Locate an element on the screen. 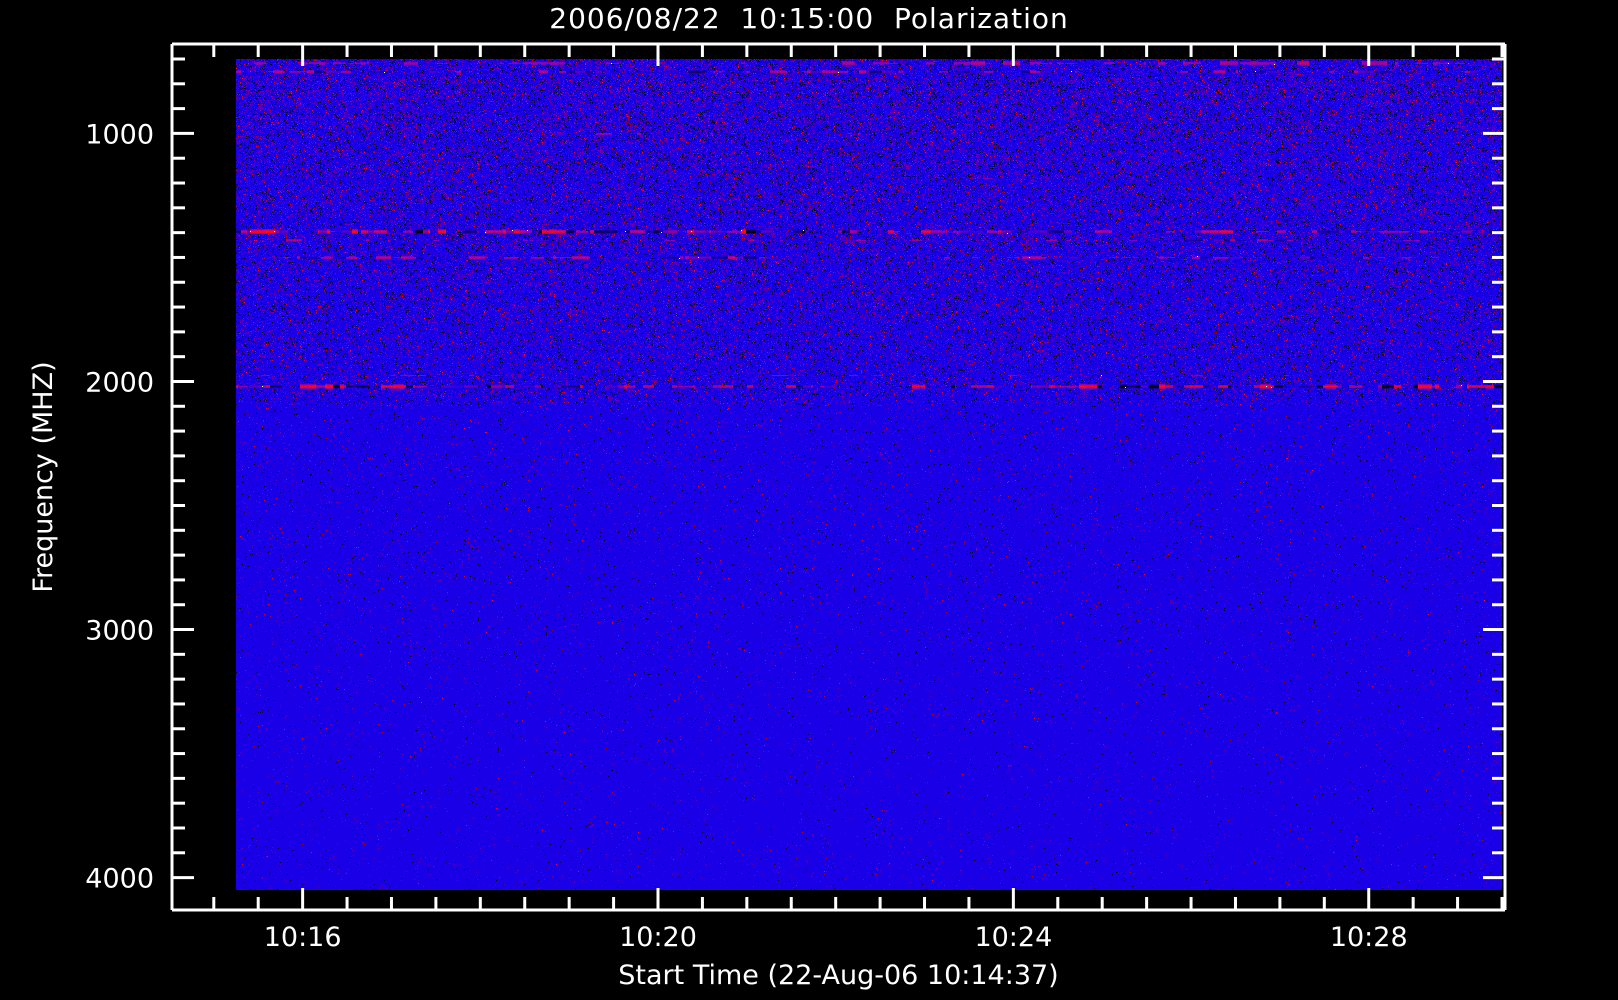 The height and width of the screenshot is (1000, 1618). y-axis-title: Frequency (MHZ) is located at coordinates (43, 476).